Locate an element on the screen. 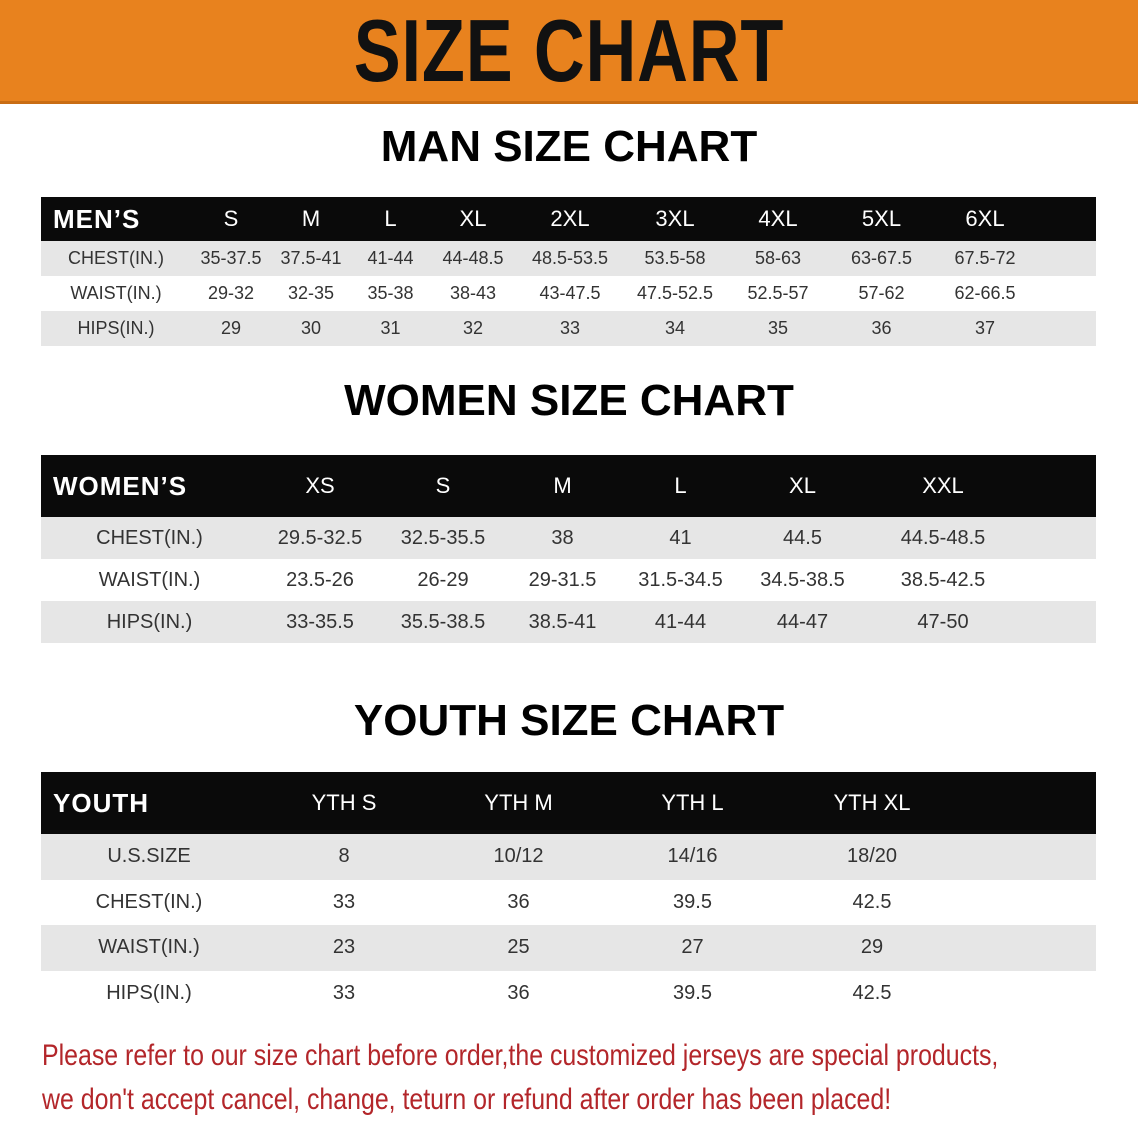 The width and height of the screenshot is (1138, 1132). table-cell: 26-29 is located at coordinates (443, 579).